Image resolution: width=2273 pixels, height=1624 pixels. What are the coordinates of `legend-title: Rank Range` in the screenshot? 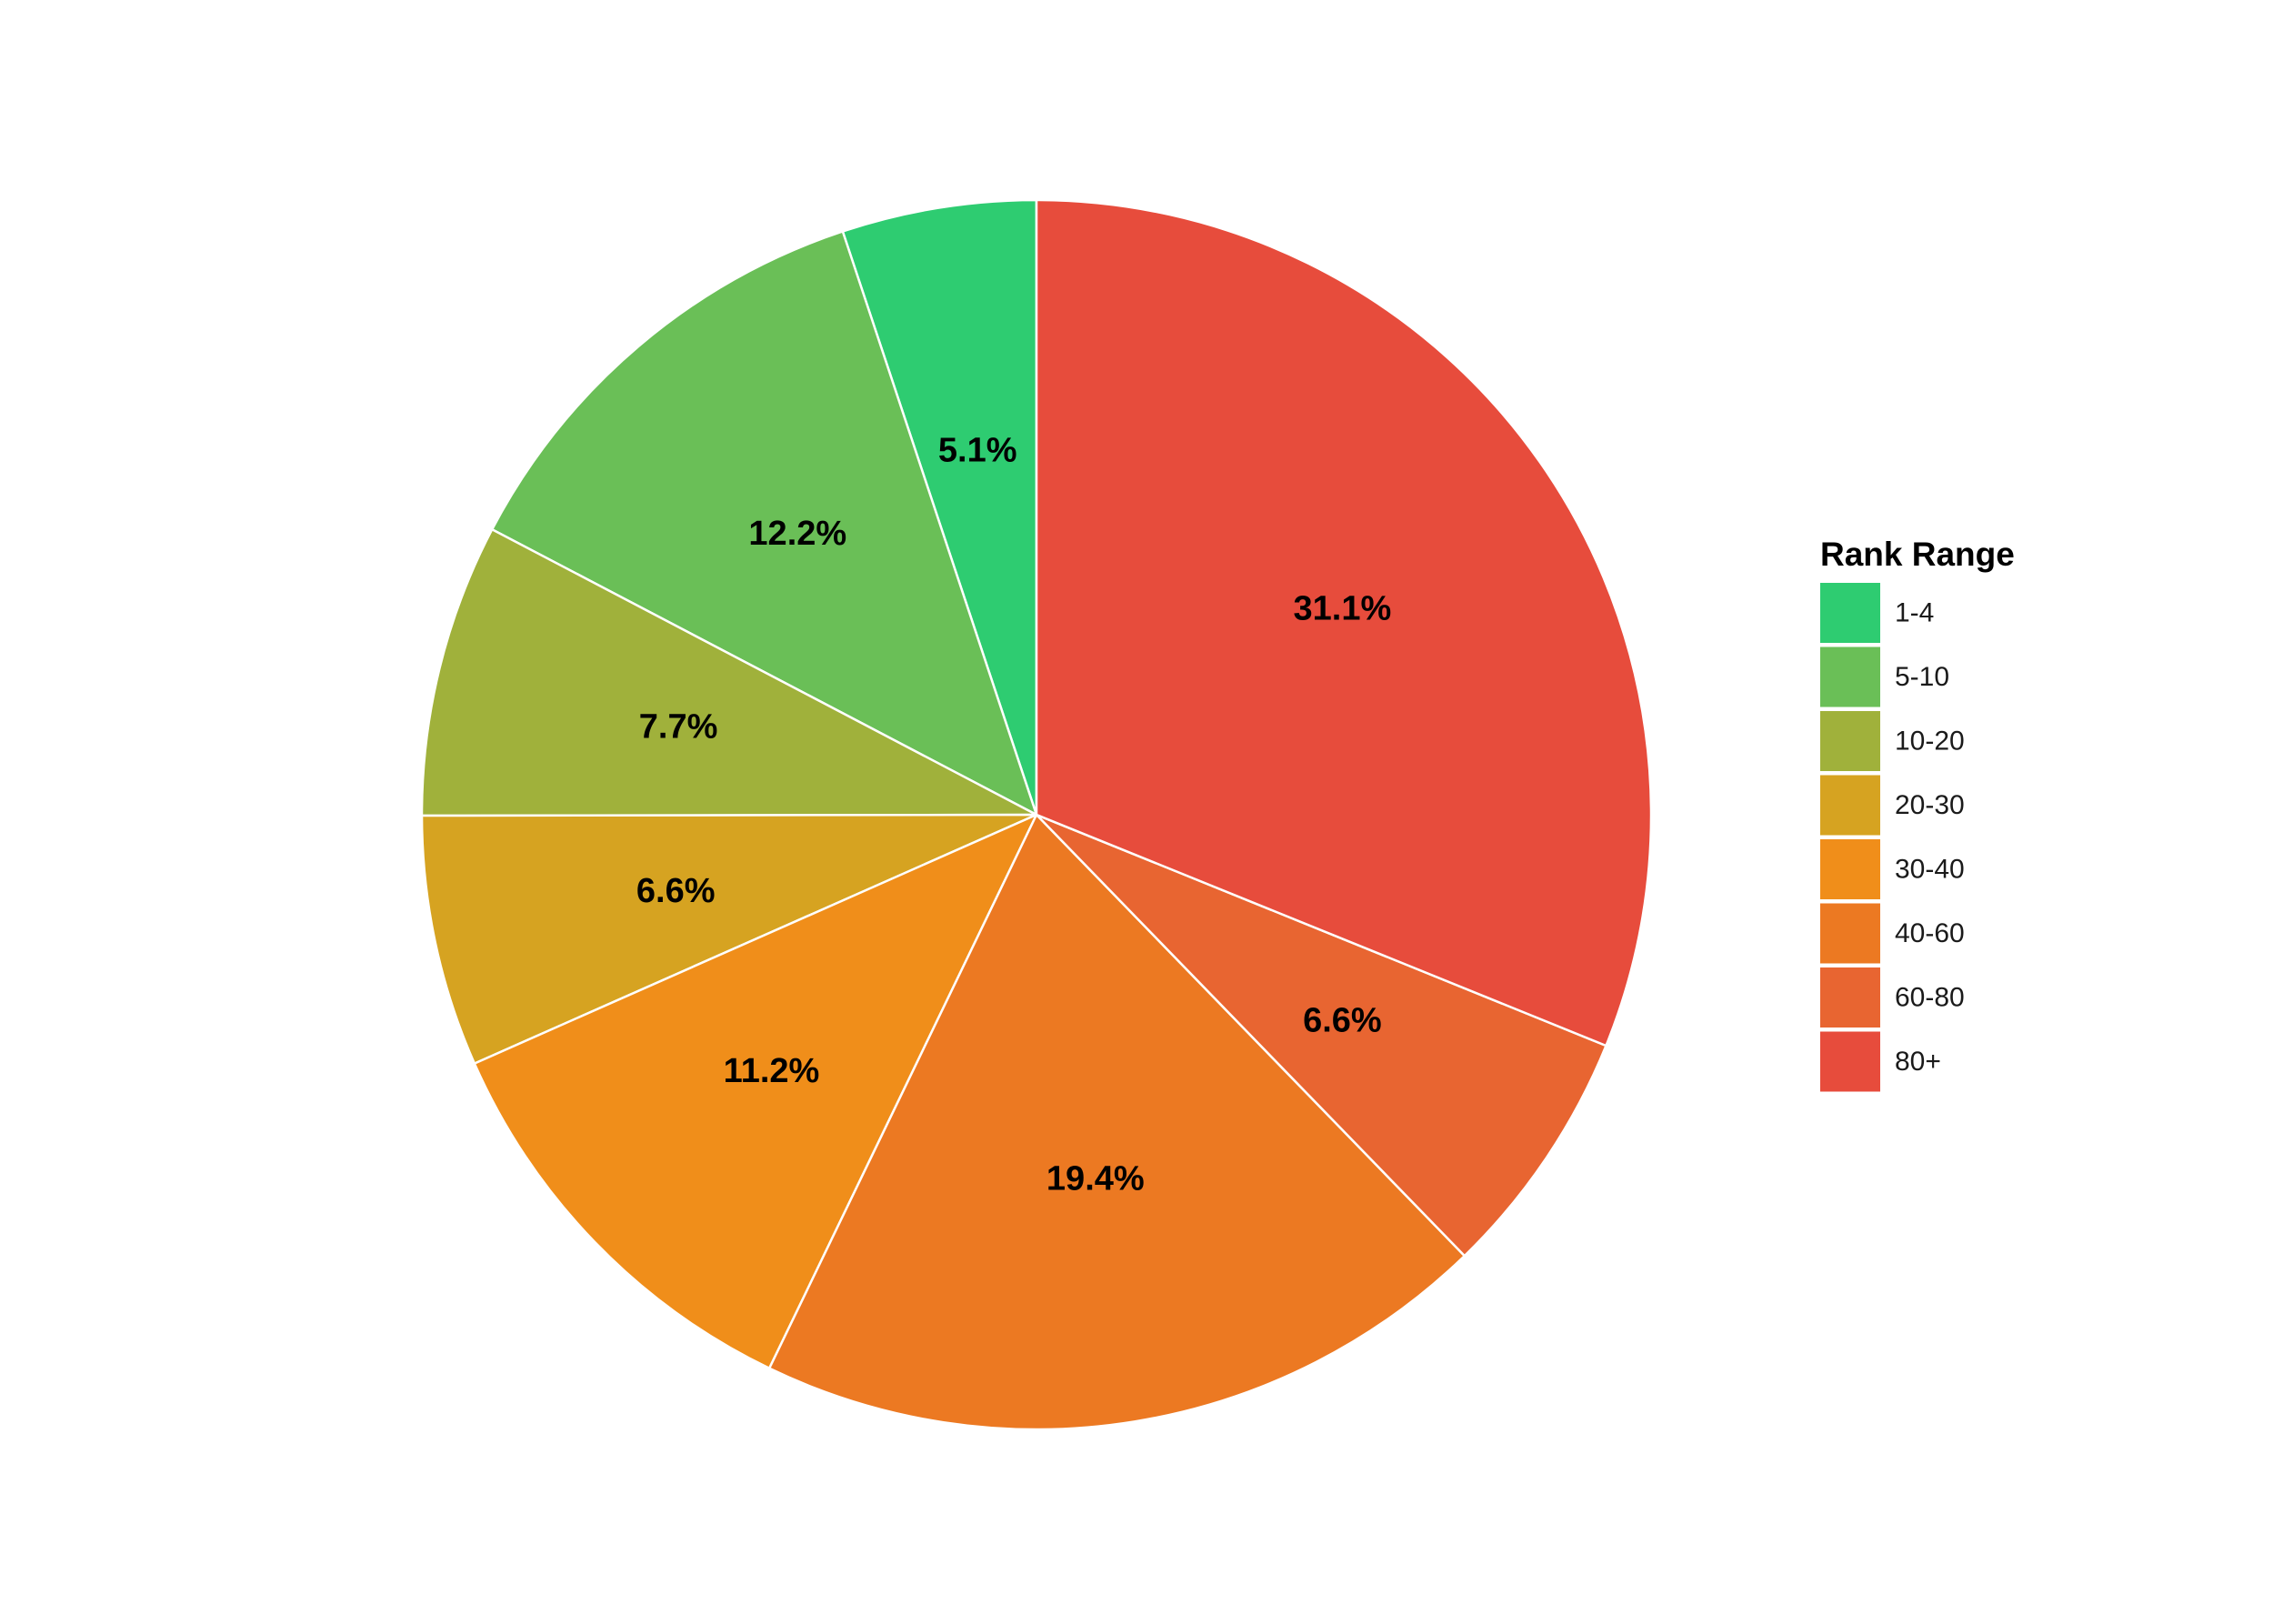 It's located at (1917, 554).